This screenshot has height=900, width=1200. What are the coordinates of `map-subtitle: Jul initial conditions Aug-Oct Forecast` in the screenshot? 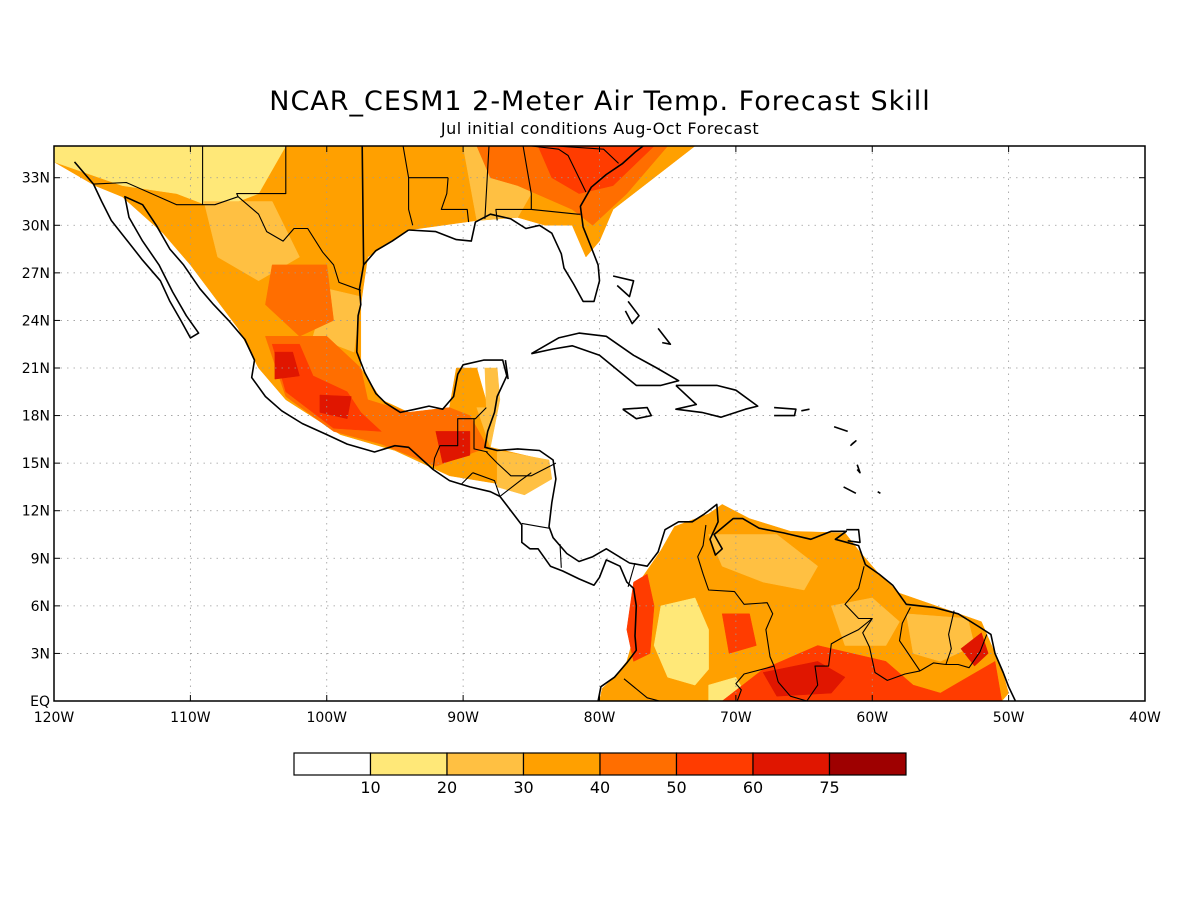 It's located at (600, 128).